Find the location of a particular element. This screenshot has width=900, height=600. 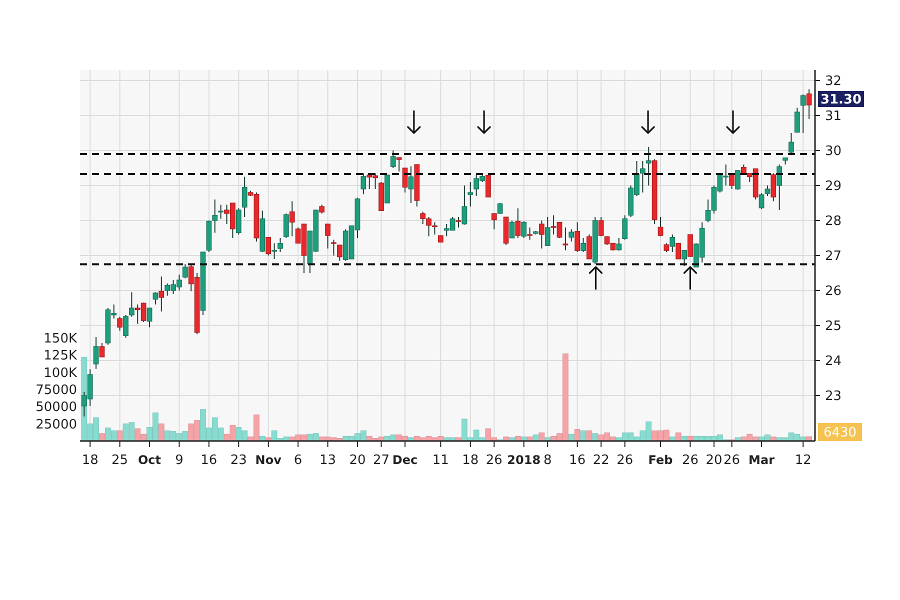

y2-tick-label: 50000 is located at coordinates (56, 408).